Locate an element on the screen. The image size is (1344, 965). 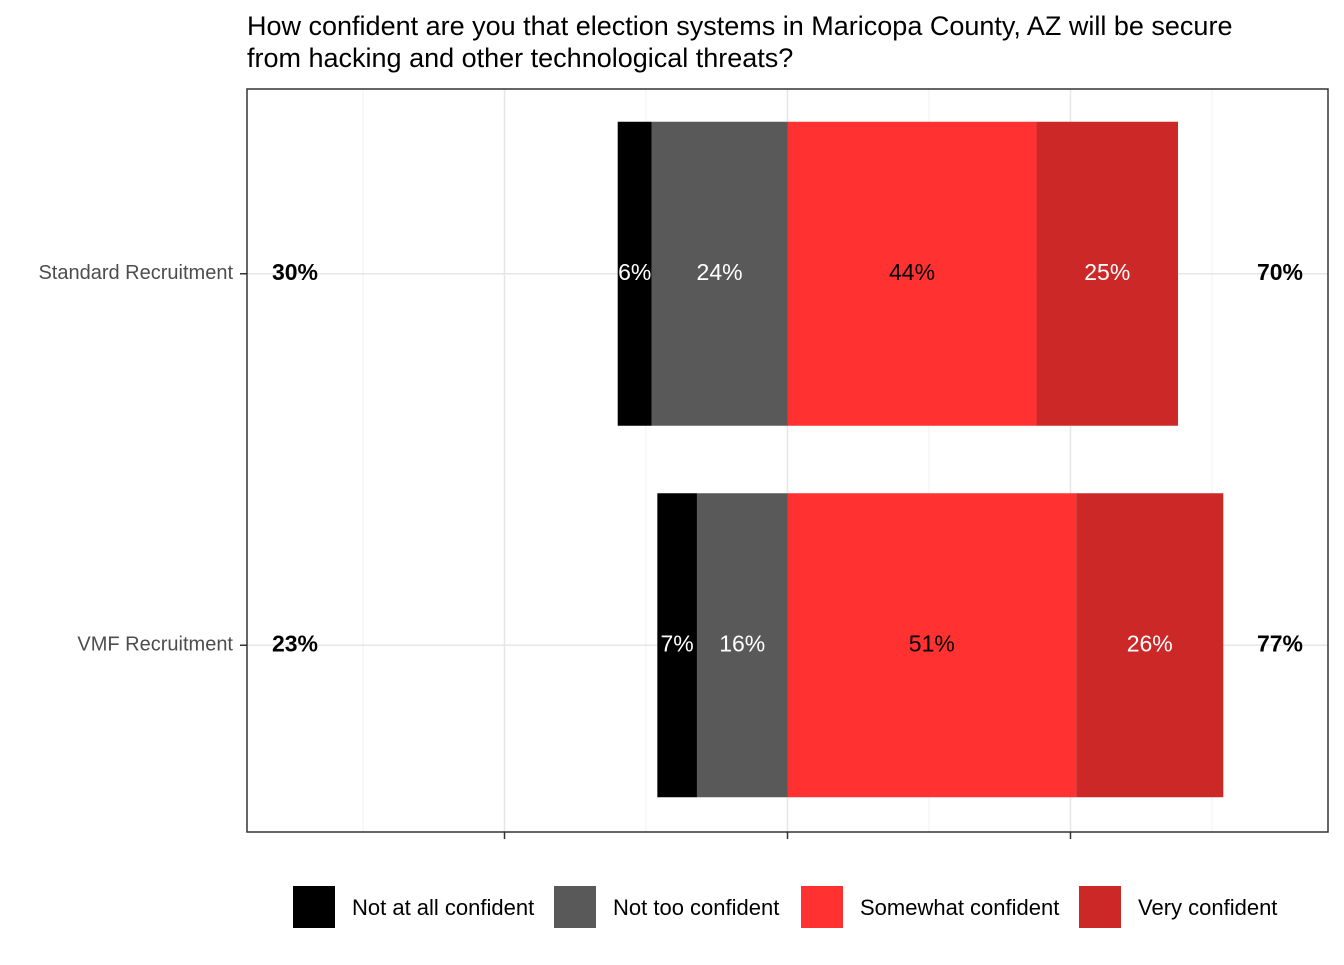
data-label: 25% is located at coordinates (1107, 272).